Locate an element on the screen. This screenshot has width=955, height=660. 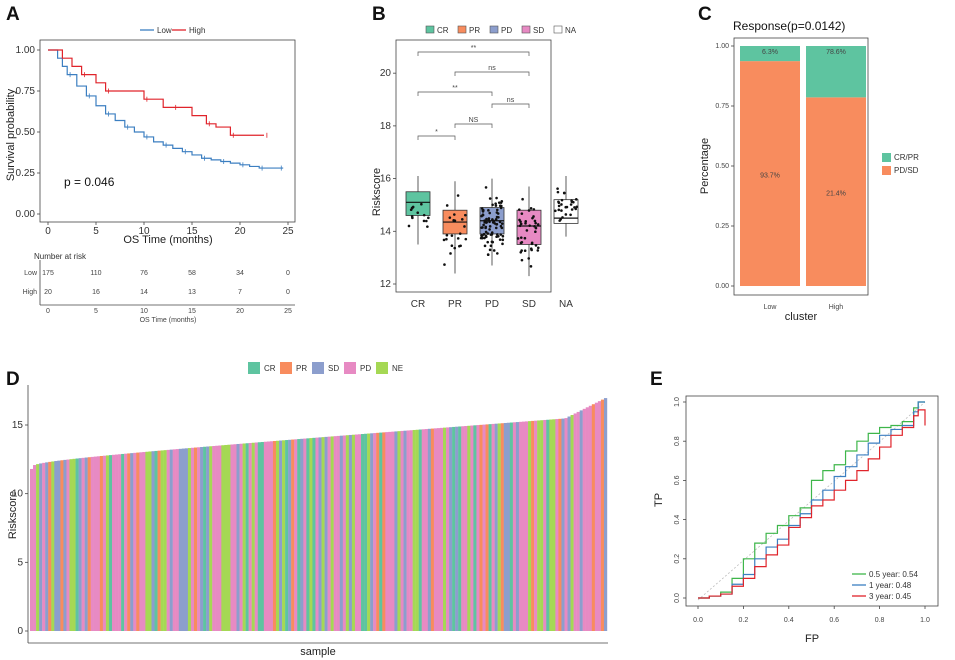
waterfall-ytick-label: 10 is located at coordinates (18, 494).